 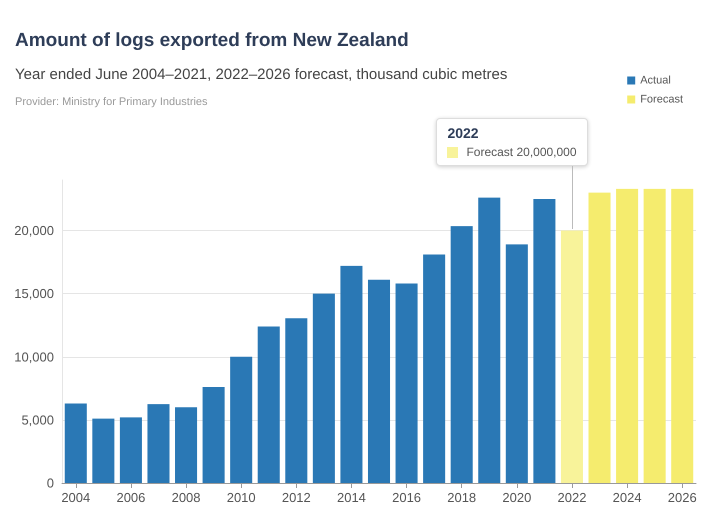 I want to click on legend-label: Forecast, so click(x=662, y=100).